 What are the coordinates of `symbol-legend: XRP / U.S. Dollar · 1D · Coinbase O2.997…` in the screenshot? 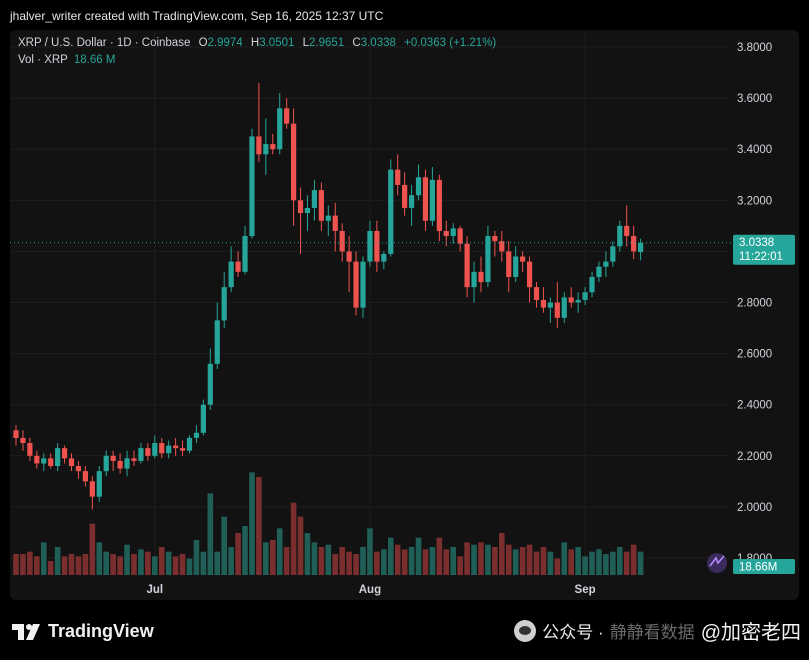 It's located at (257, 43).